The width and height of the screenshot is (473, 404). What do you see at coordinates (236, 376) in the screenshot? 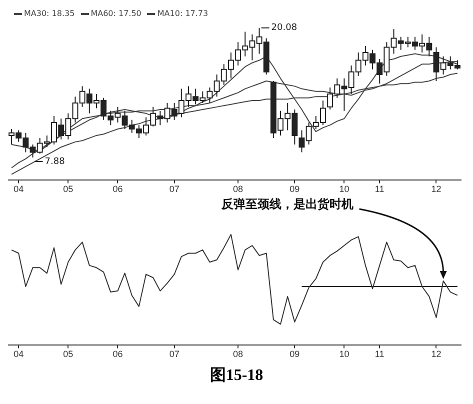
I see `caption: 图15-18` at bounding box center [236, 376].